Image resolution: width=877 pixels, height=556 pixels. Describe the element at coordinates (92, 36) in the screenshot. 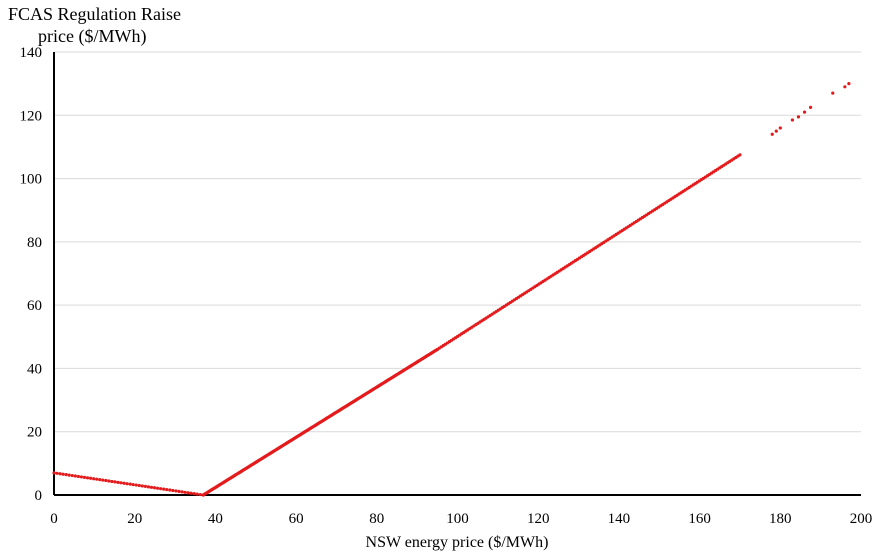

I see `y-axis-label-line2: price ($/MWh)` at that location.